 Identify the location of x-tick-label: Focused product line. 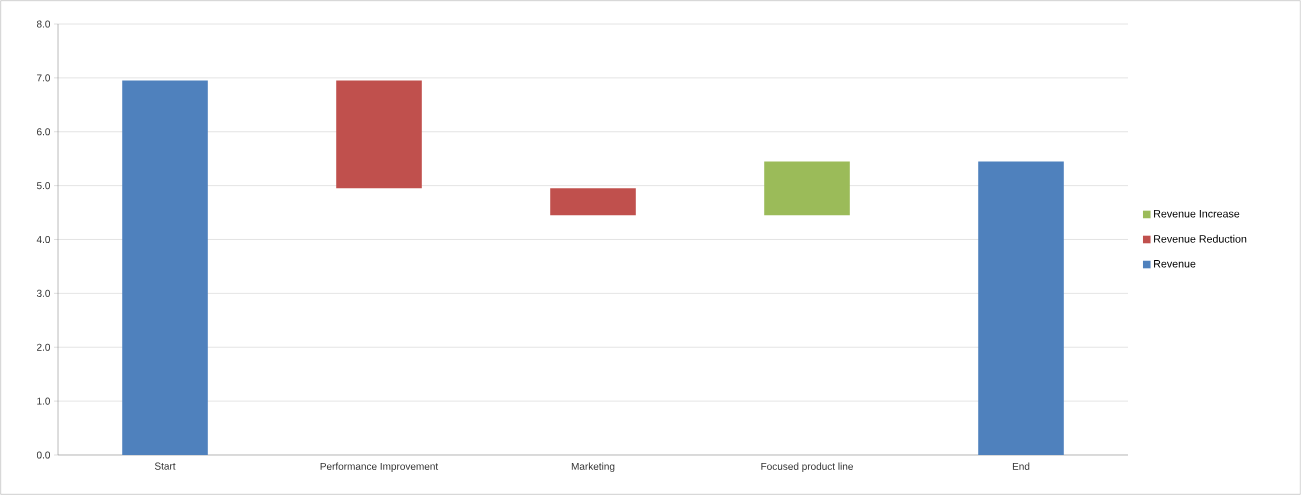
(807, 467).